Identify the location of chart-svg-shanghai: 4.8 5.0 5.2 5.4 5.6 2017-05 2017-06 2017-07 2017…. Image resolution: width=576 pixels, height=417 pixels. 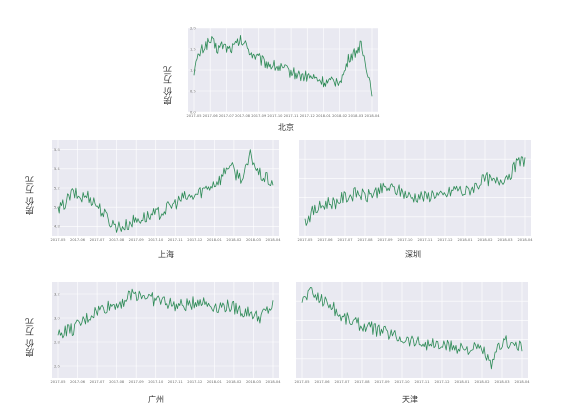
(165, 191).